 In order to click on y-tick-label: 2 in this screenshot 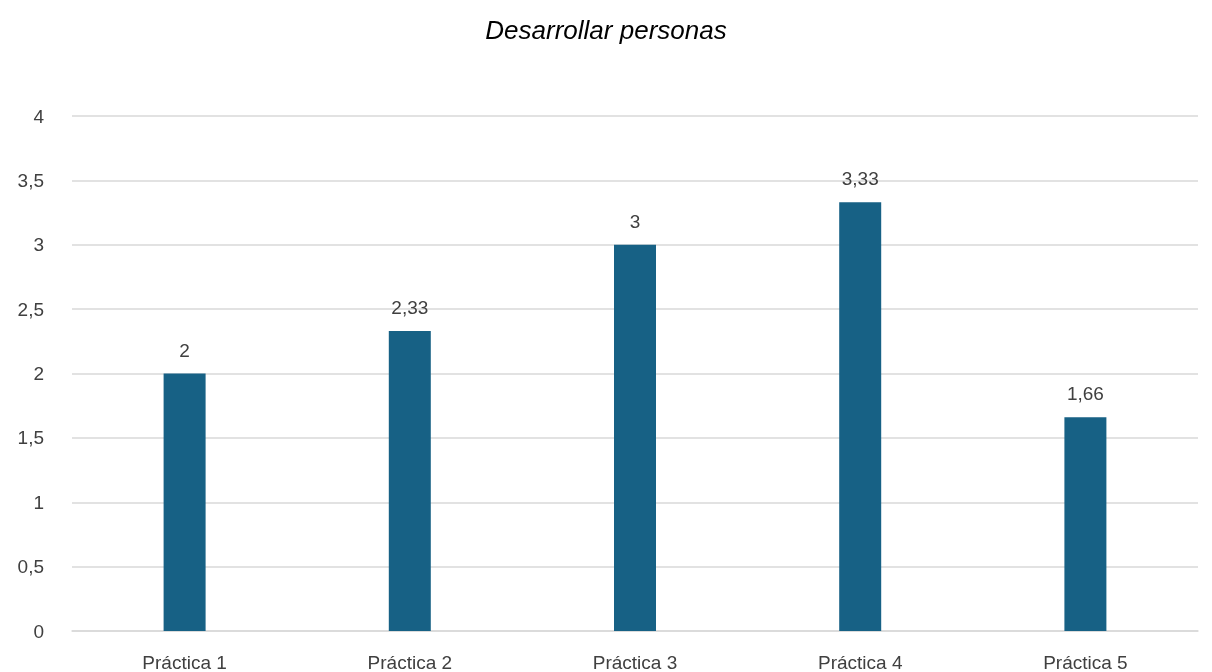, I will do `click(38, 373)`.